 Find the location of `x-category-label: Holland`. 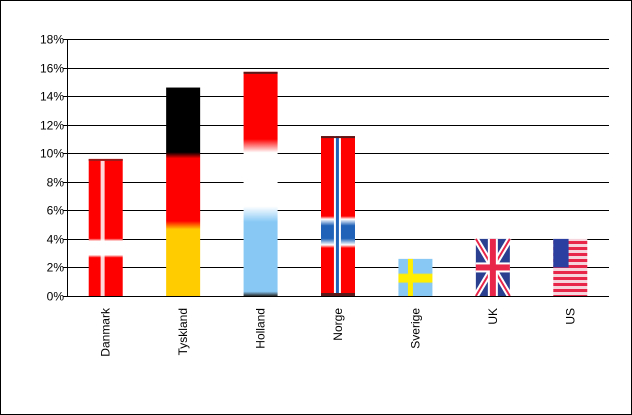

x-category-label: Holland is located at coordinates (261, 328).